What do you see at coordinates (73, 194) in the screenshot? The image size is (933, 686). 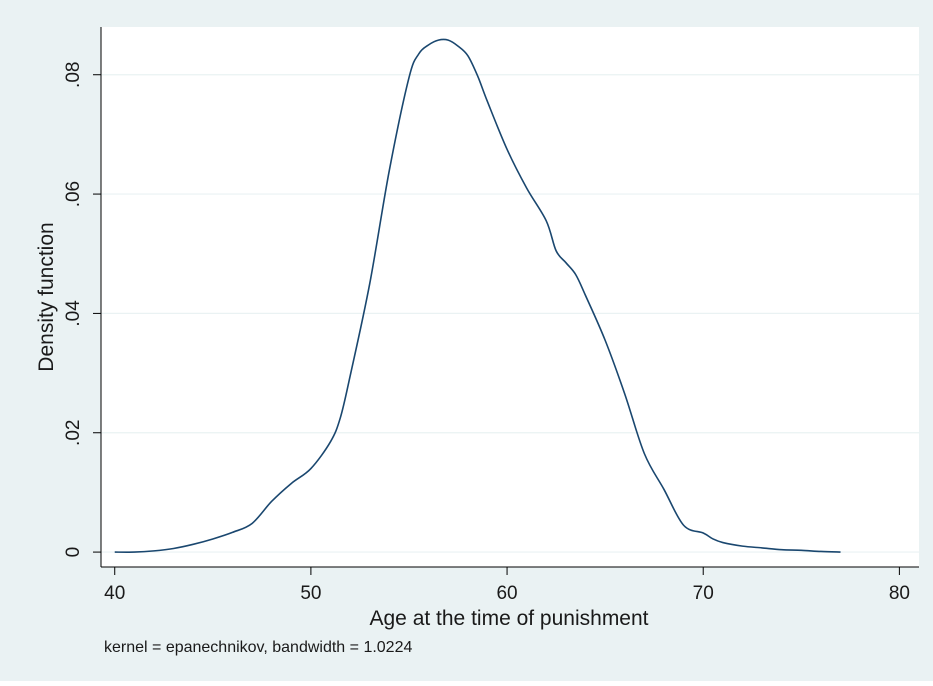 I see `y-tick-label: .06` at bounding box center [73, 194].